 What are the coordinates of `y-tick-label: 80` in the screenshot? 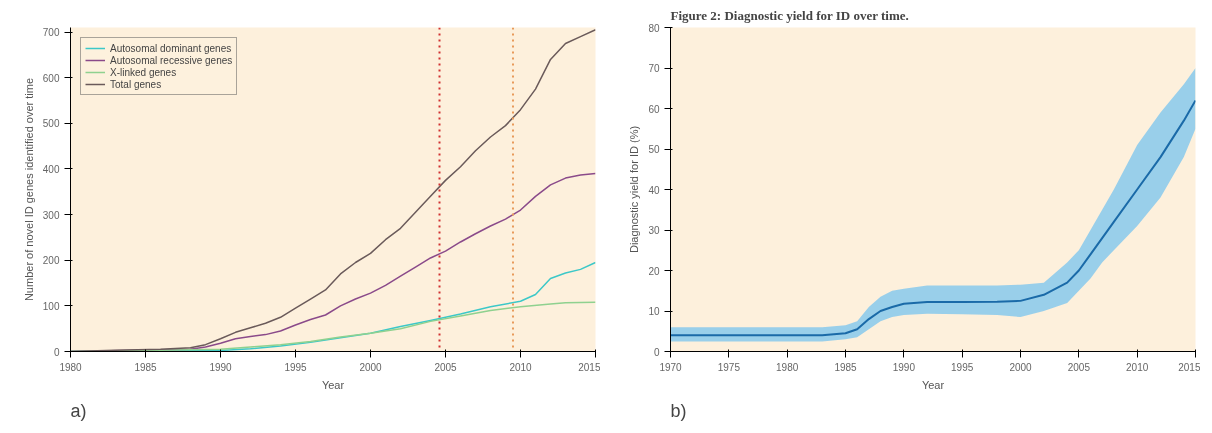 It's located at (654, 28).